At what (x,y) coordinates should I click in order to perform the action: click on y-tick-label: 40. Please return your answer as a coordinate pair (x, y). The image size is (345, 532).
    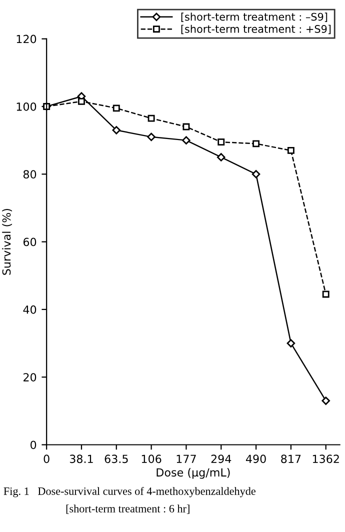
    Looking at the image, I should click on (29, 309).